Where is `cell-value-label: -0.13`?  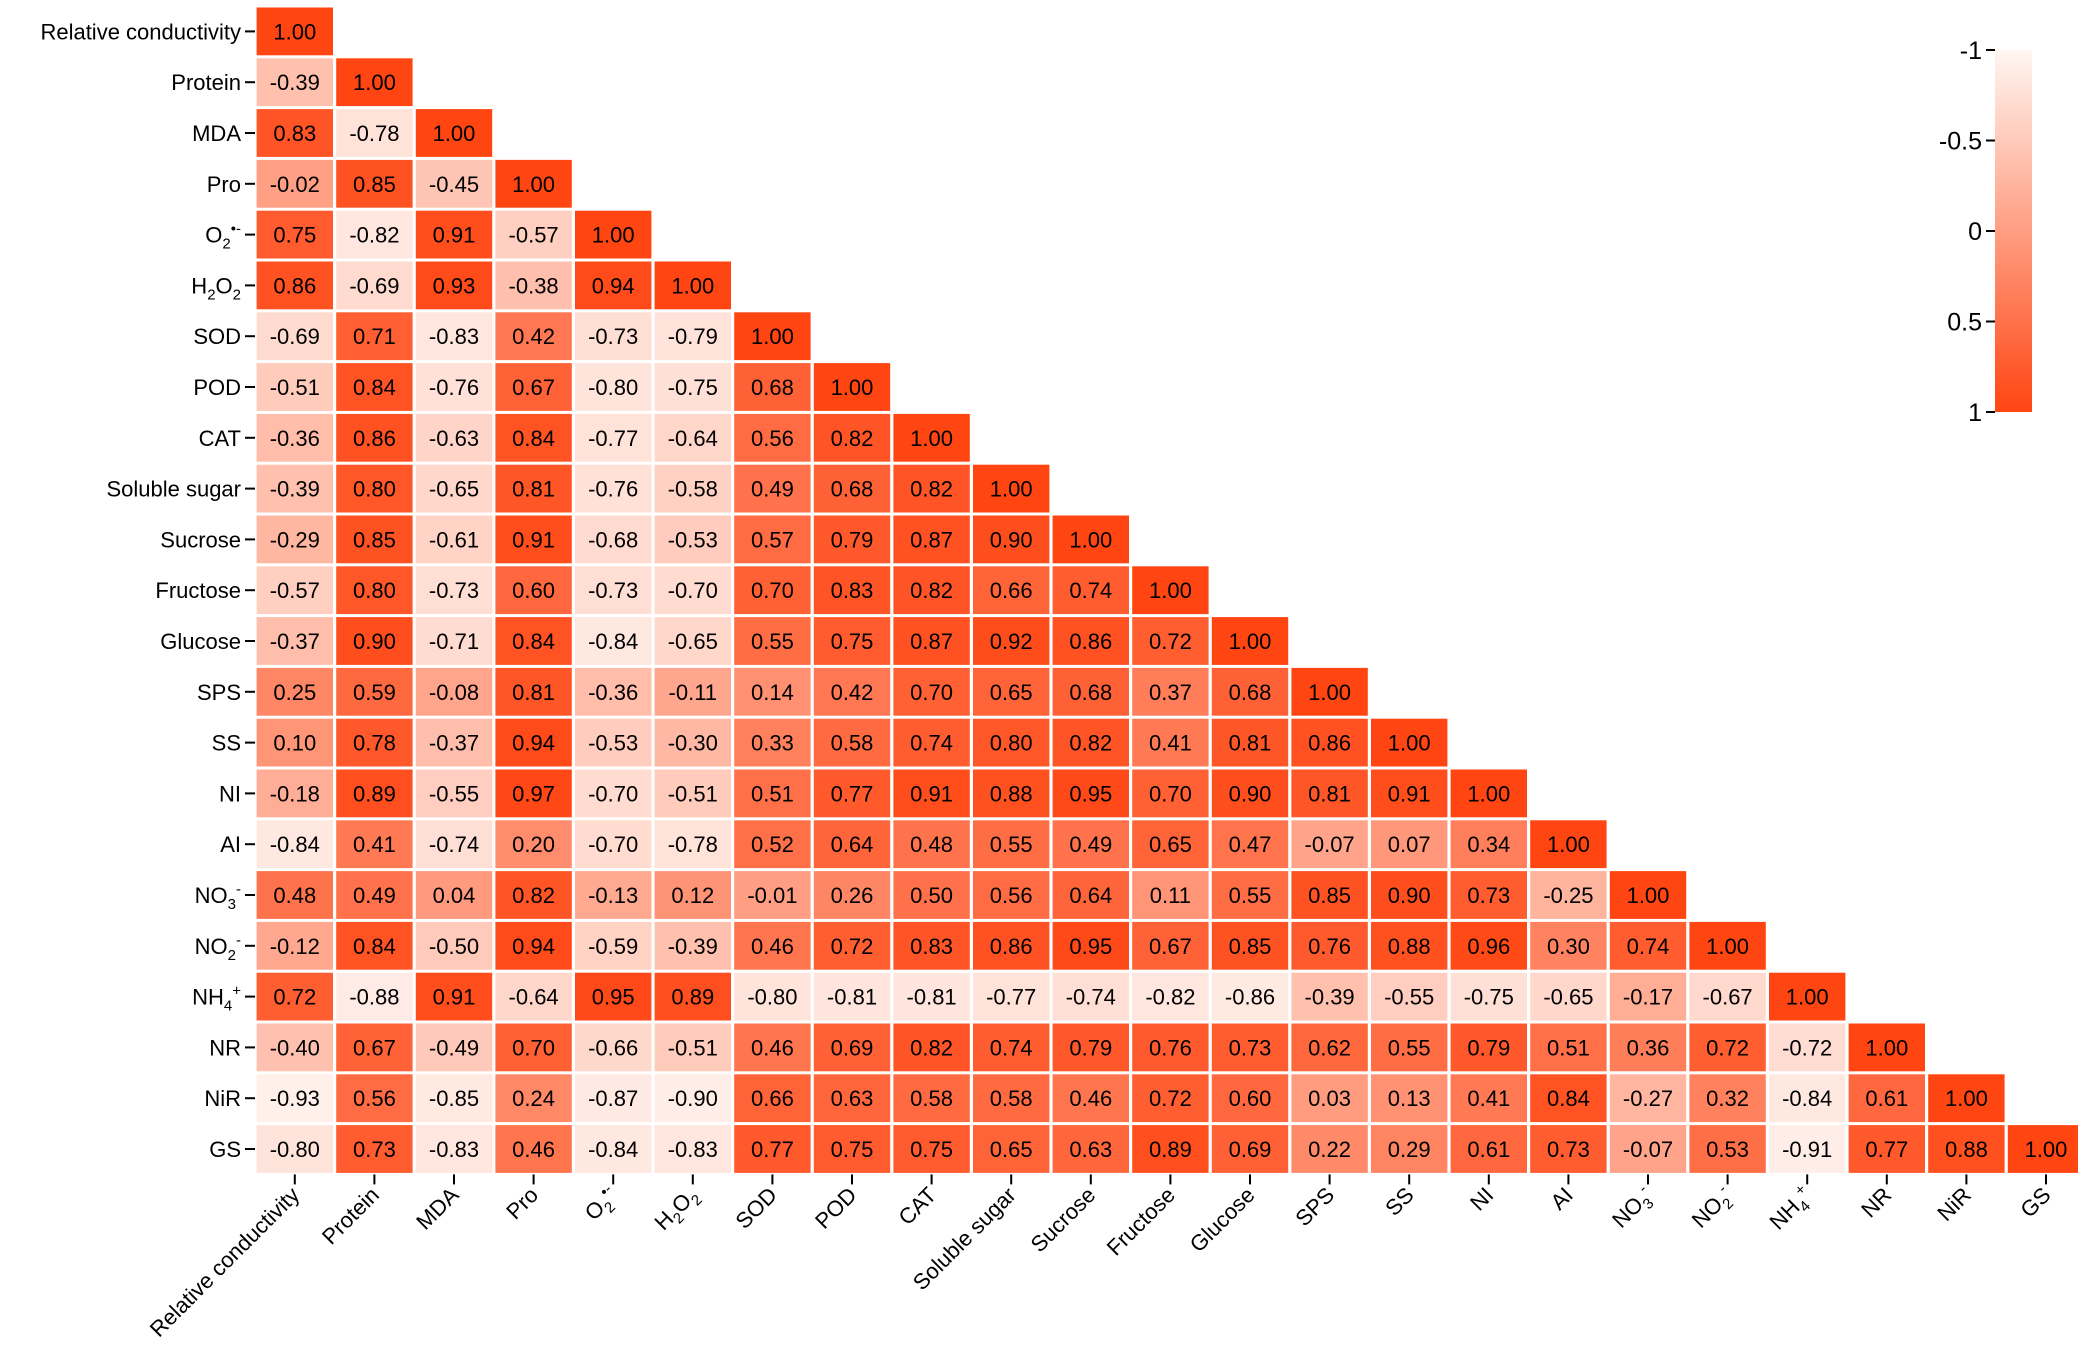
cell-value-label: -0.13 is located at coordinates (613, 895).